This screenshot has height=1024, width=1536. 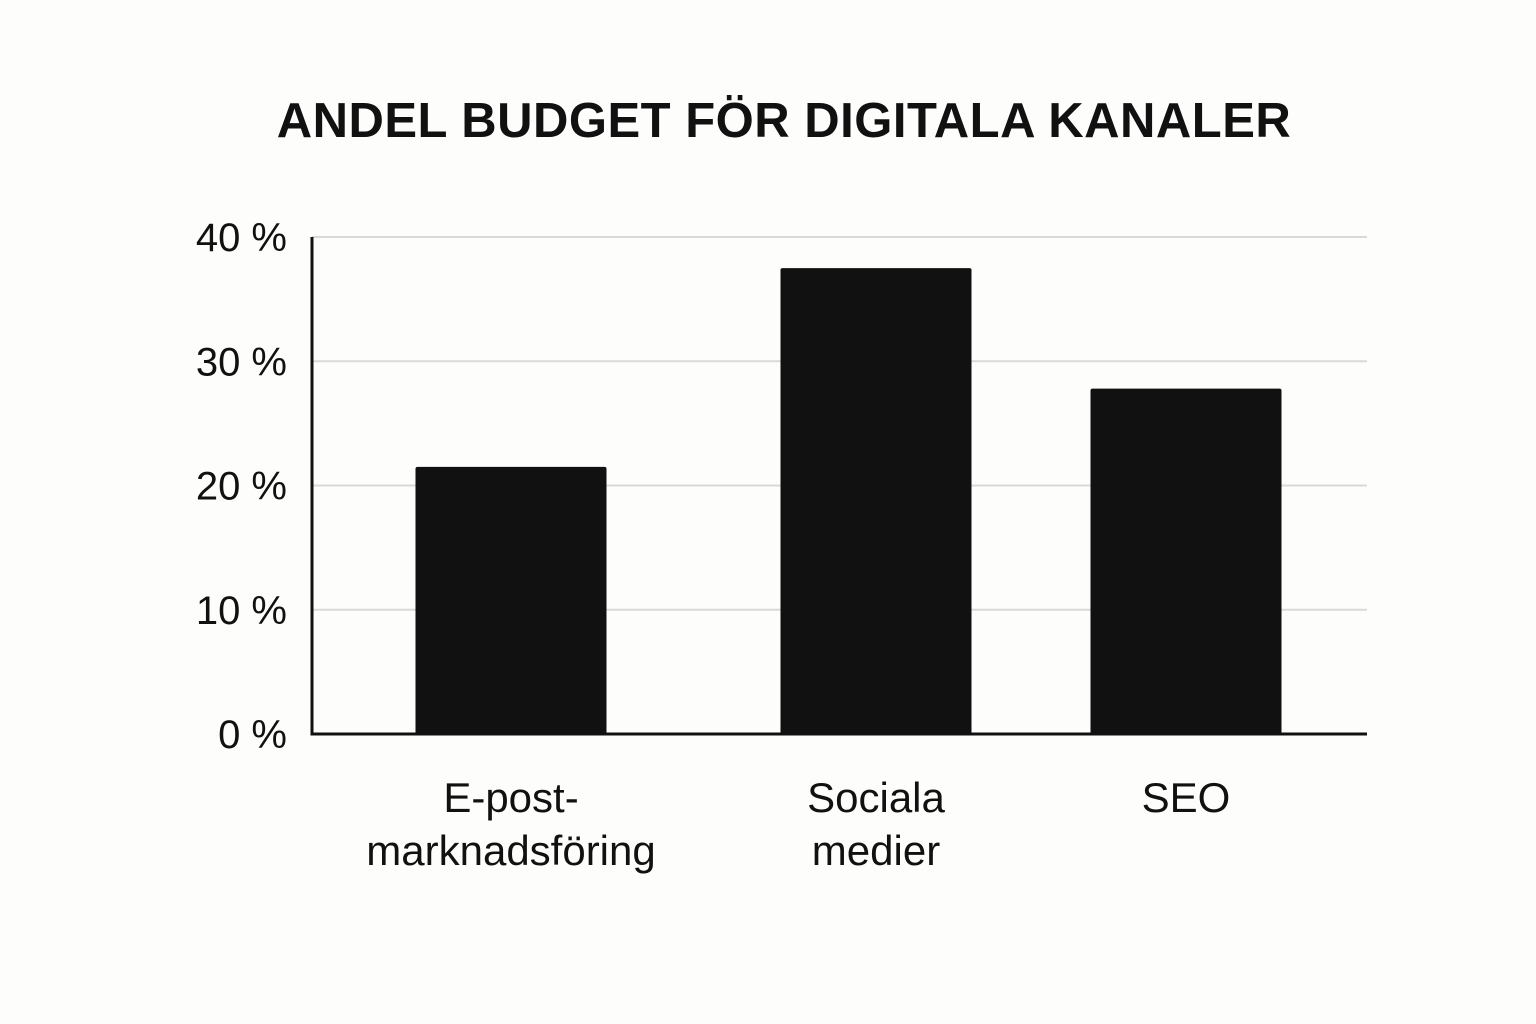 I want to click on y-tick-label-40: 40 %, so click(x=241, y=238).